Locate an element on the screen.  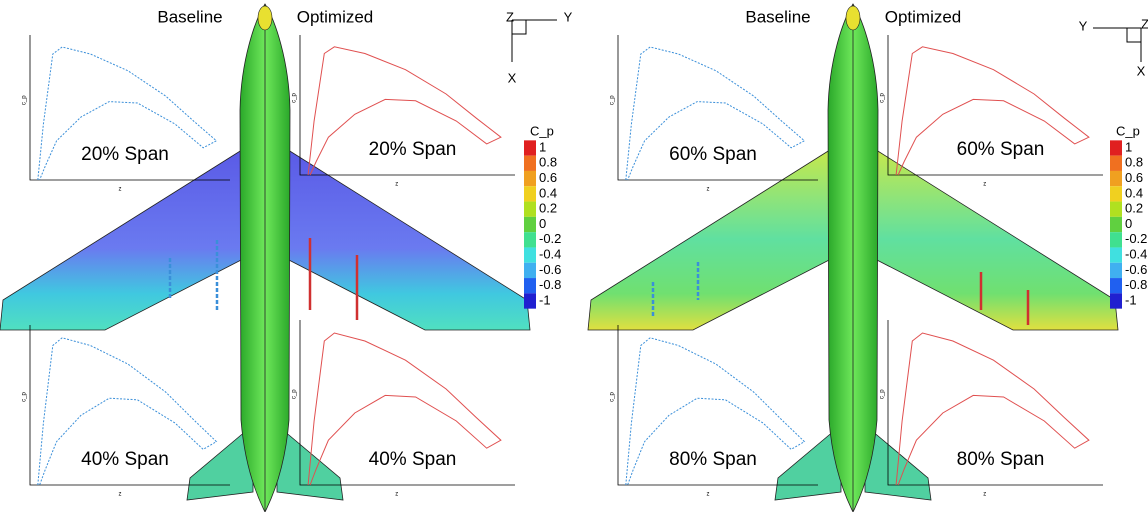
axis-z: Z is located at coordinates (510, 16).